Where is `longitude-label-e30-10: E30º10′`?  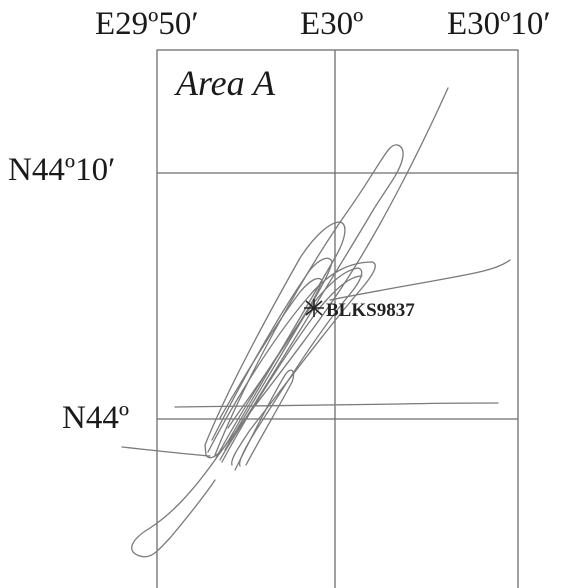 longitude-label-e30-10: E30º10′ is located at coordinates (499, 24).